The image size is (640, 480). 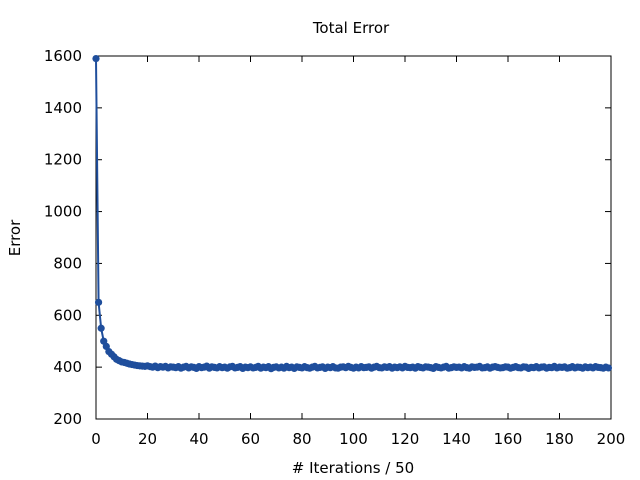 I want to click on y-tick-label: 1400, so click(x=63, y=108).